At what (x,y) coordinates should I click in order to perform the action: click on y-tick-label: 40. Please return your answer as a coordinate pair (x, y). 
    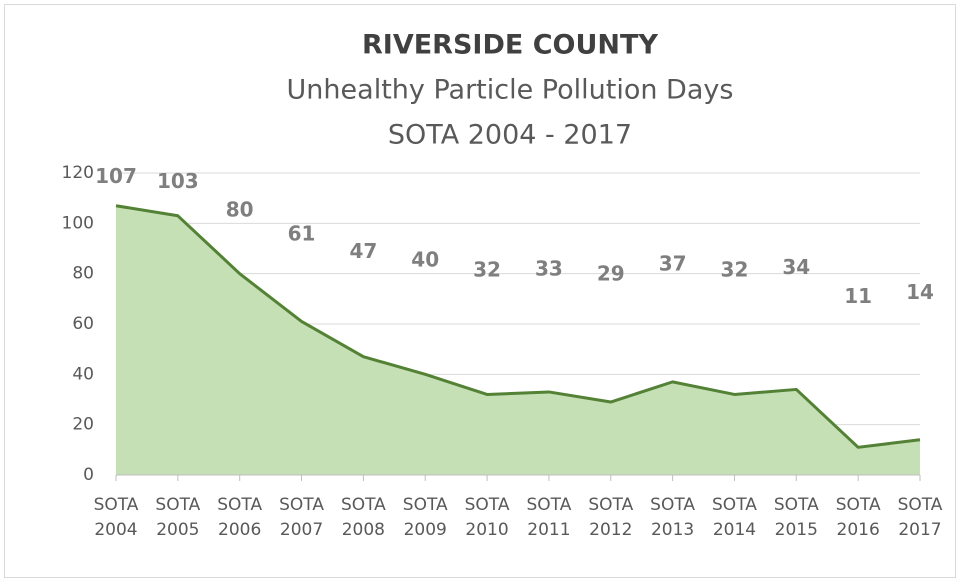
    Looking at the image, I should click on (83, 374).